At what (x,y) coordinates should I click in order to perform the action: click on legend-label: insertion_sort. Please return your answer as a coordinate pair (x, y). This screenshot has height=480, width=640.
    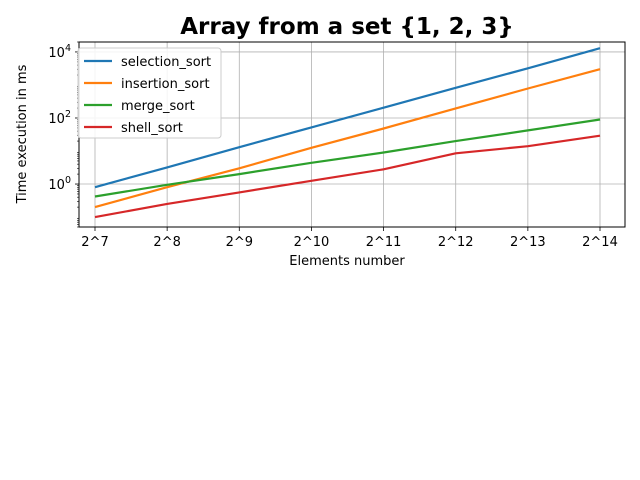
    Looking at the image, I should click on (165, 84).